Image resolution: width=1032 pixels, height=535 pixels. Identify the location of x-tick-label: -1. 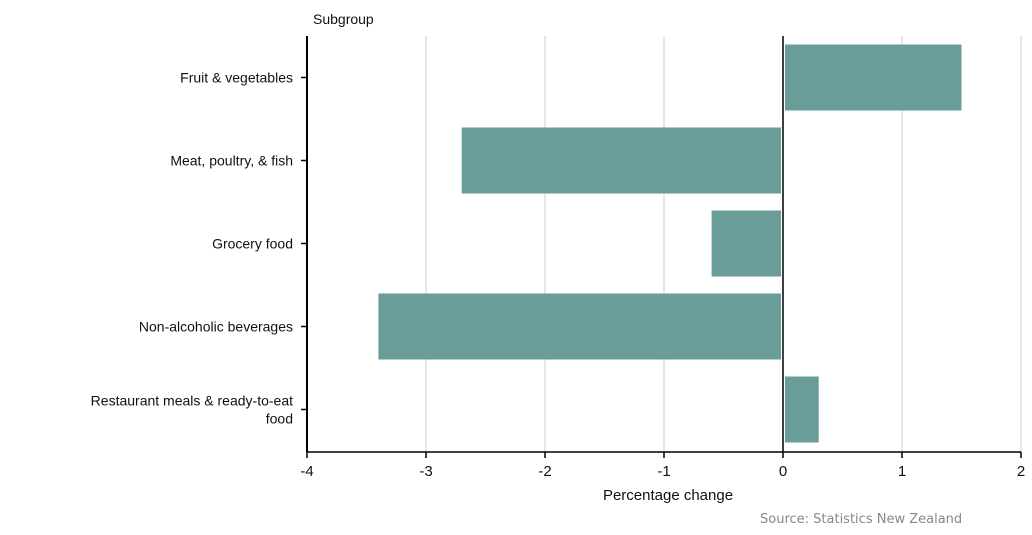
(663, 471).